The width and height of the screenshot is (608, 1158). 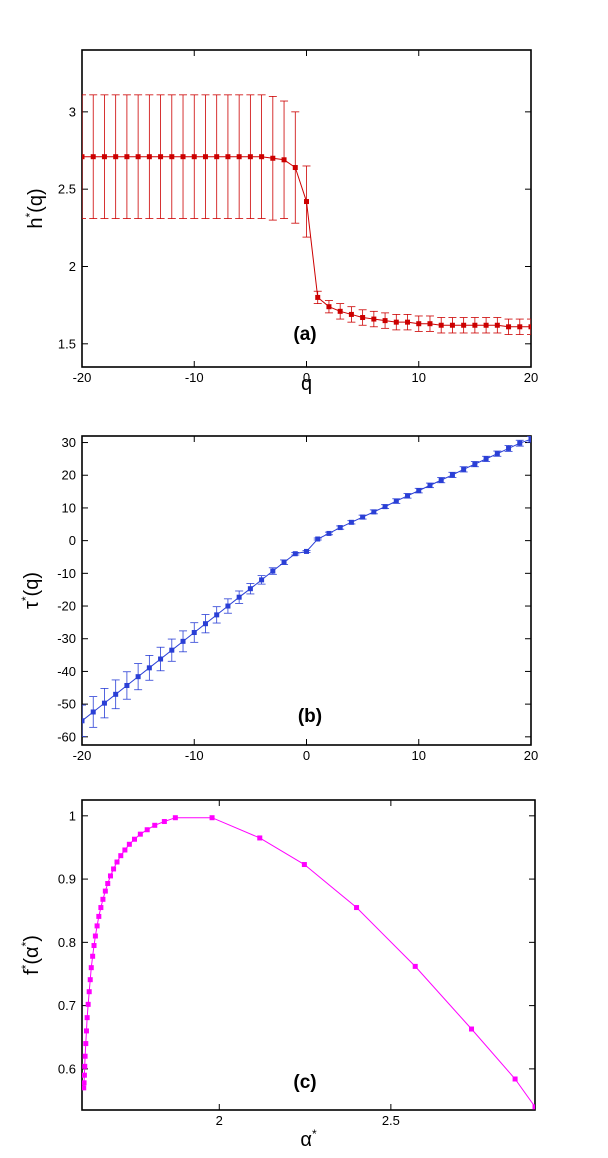 I want to click on x-tick-label: 0, so click(x=306, y=755).